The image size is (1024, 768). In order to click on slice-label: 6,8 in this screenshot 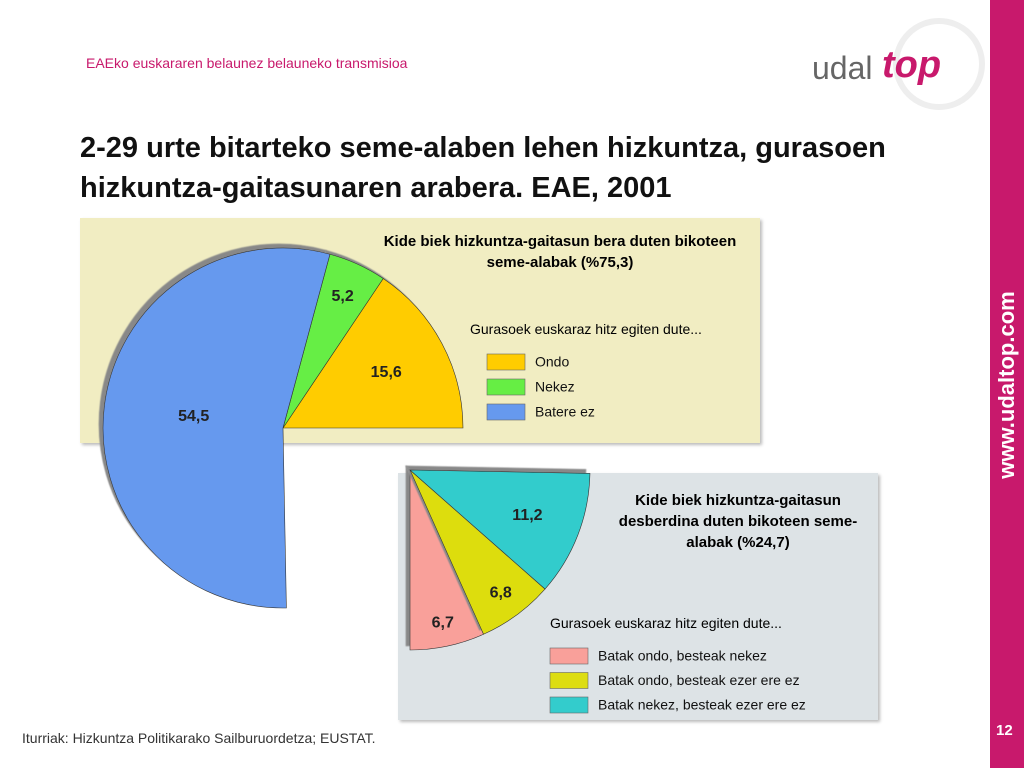, I will do `click(501, 592)`.